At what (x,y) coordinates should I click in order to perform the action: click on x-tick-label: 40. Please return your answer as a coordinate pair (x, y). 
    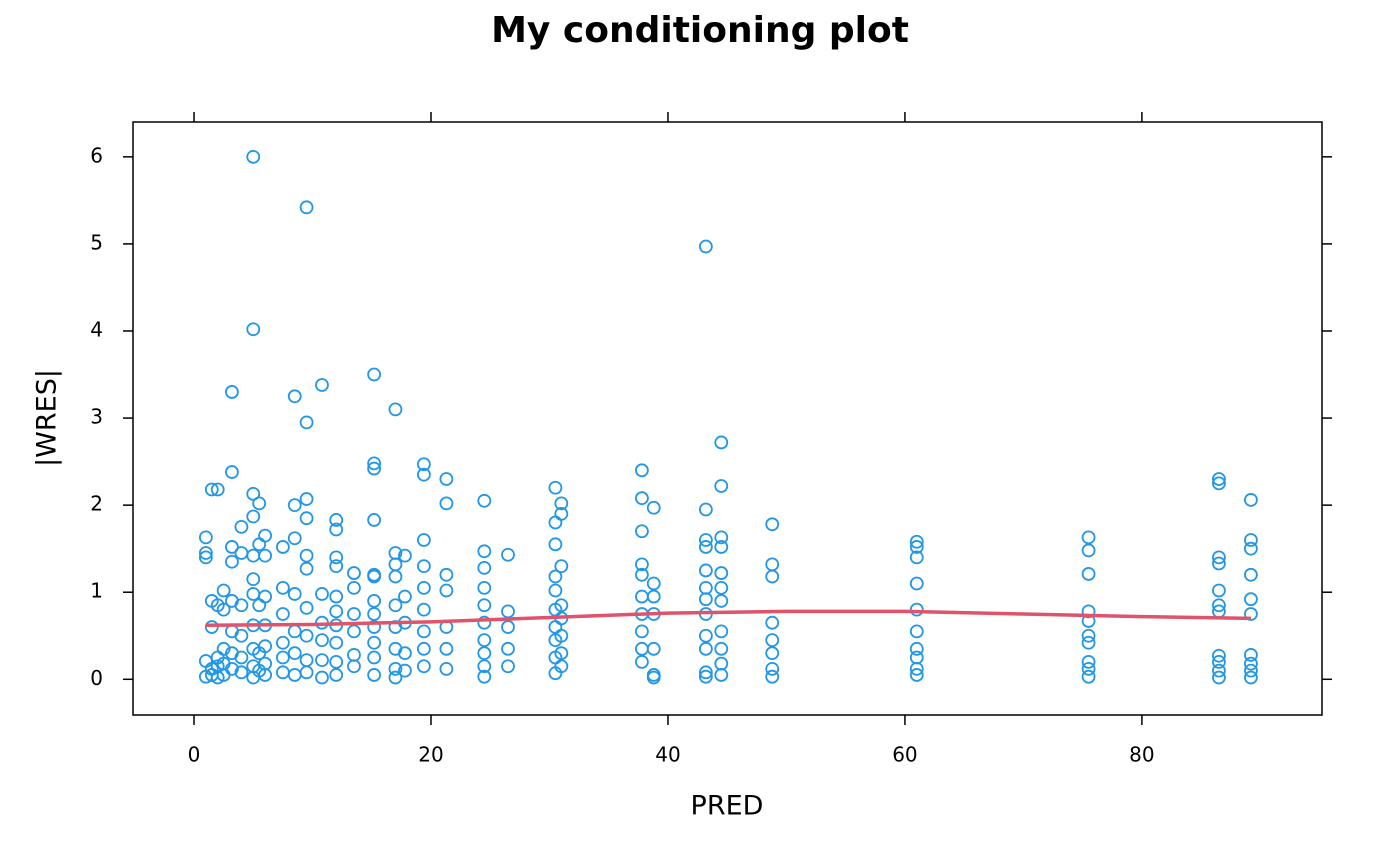
    Looking at the image, I should click on (667, 755).